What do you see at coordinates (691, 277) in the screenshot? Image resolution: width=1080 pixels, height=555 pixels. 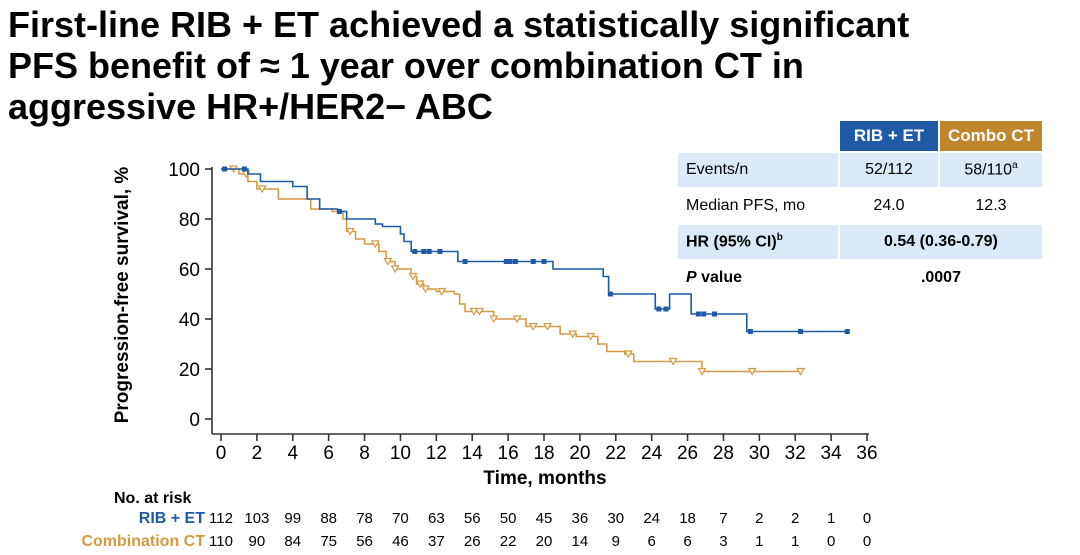 I see `p-label-italic: P` at bounding box center [691, 277].